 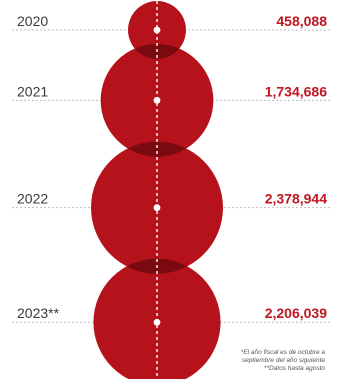 I want to click on value-label: 458,088, so click(x=301, y=21).